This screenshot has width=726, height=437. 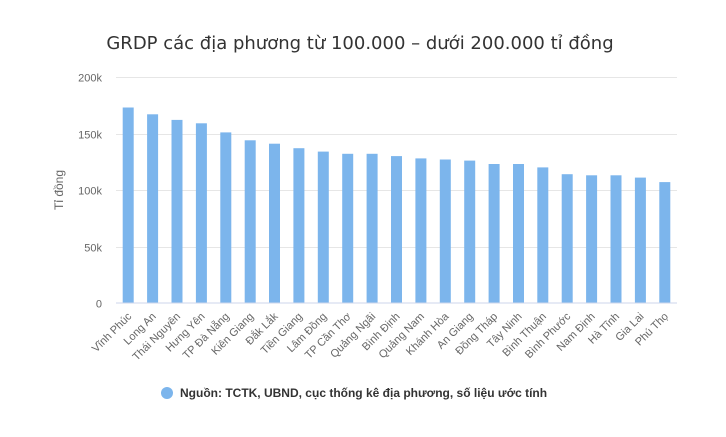 I want to click on y-tick-label: 100k, so click(x=90, y=192).